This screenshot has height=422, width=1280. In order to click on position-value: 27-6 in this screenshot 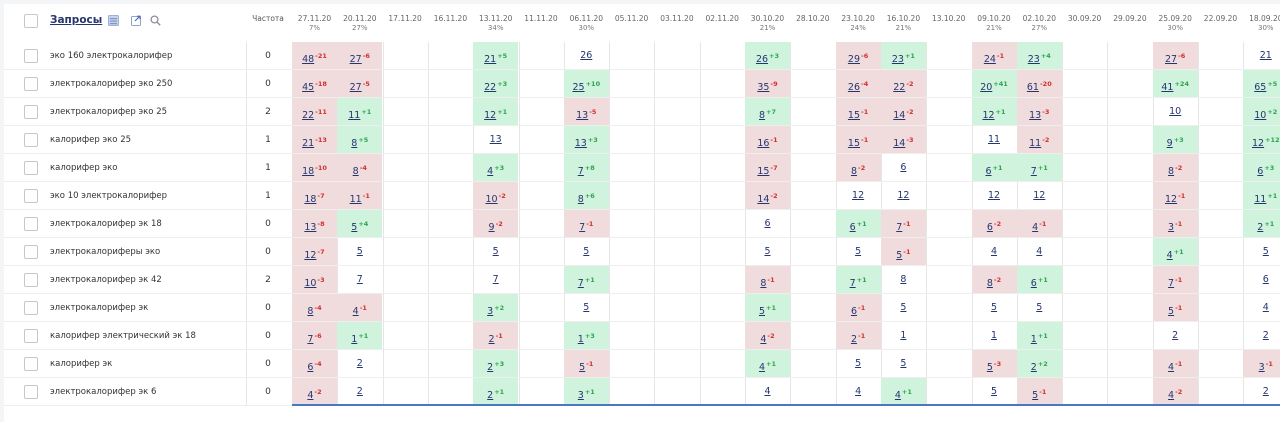, I will do `click(1175, 58)`.